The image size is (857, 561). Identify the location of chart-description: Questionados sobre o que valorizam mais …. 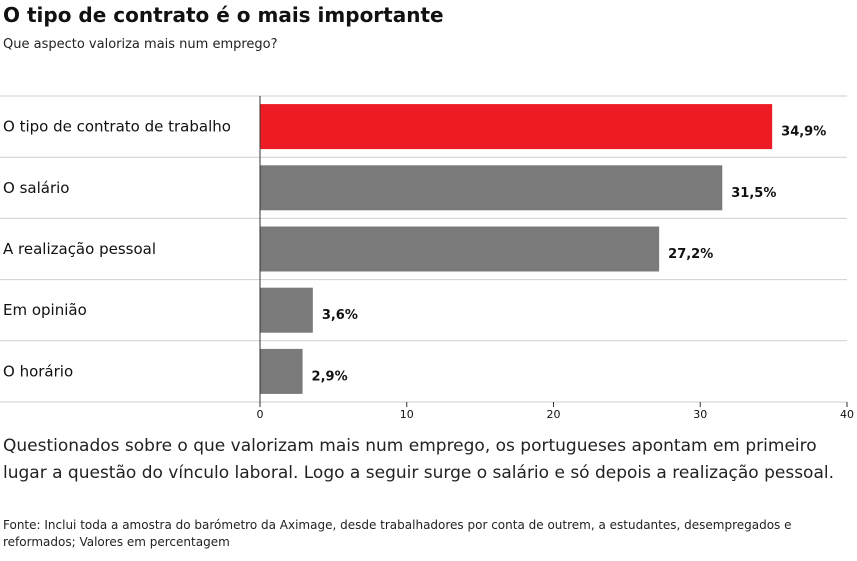
(418, 459).